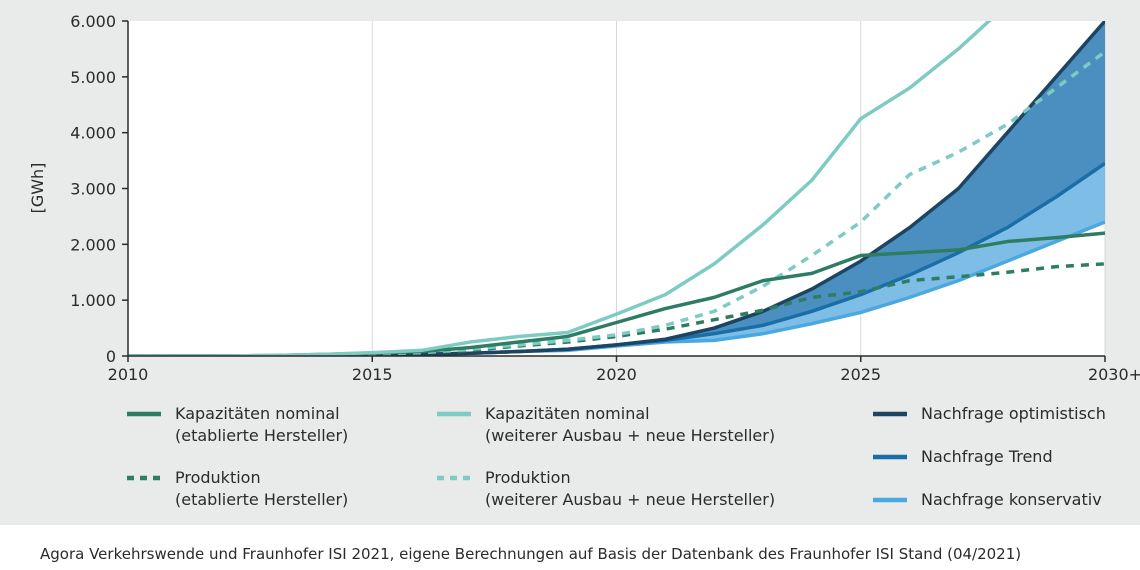  I want to click on x-tick-label: 2020, so click(616, 374).